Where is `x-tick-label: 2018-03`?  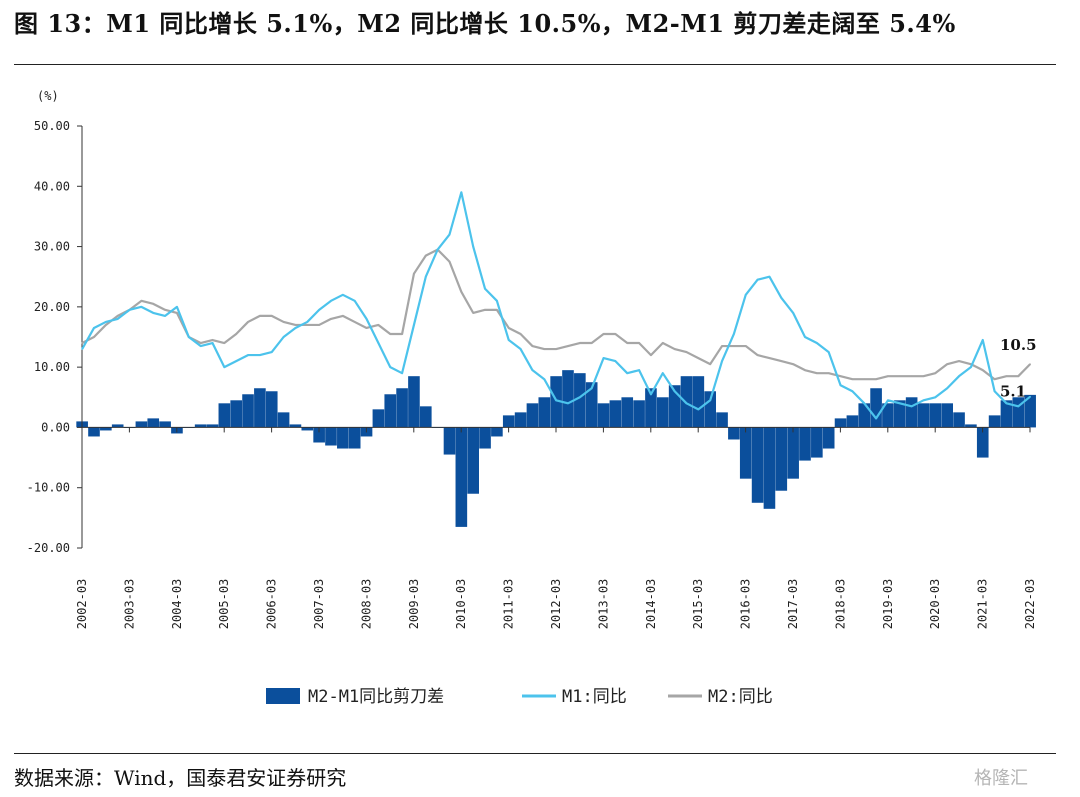
x-tick-label: 2018-03 is located at coordinates (840, 604).